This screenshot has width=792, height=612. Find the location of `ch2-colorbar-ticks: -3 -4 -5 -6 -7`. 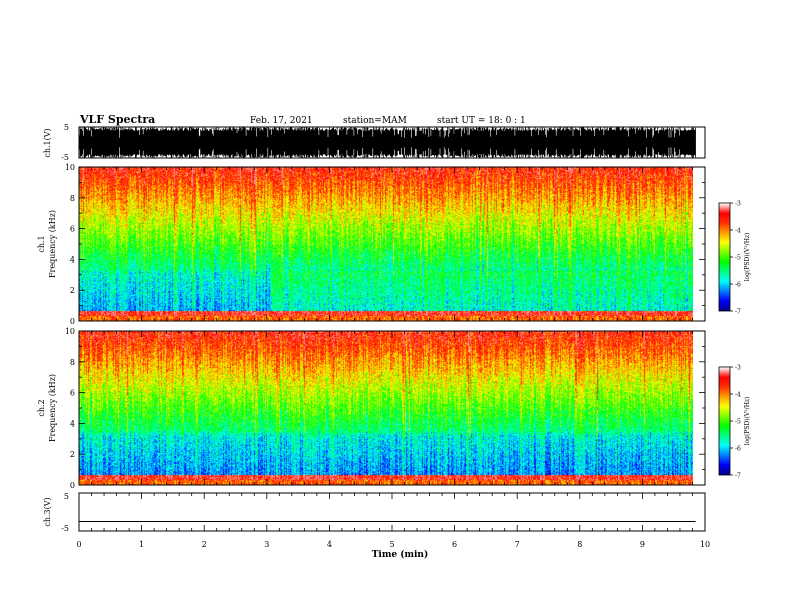

ch2-colorbar-ticks: -3 -4 -5 -6 -7 is located at coordinates (735, 422).